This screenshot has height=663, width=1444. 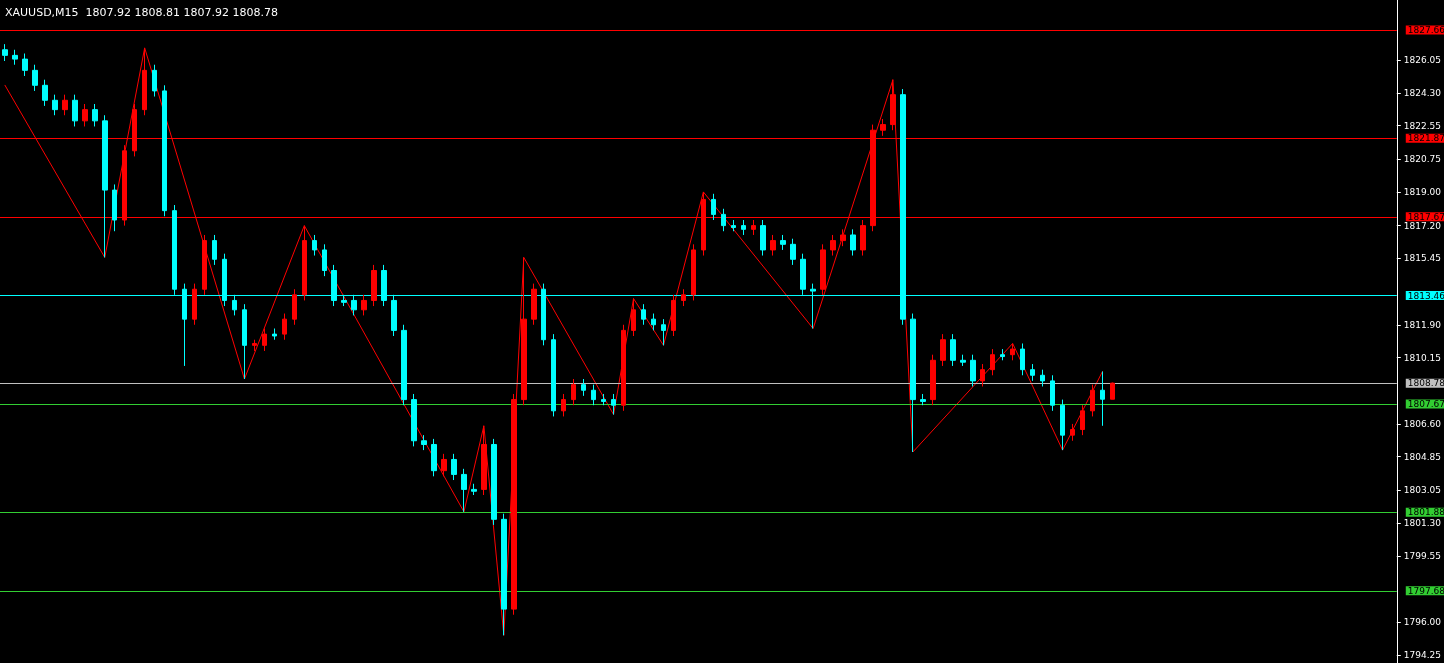 What do you see at coordinates (1422, 423) in the screenshot?
I see `y-tick-label: 1806.60` at bounding box center [1422, 423].